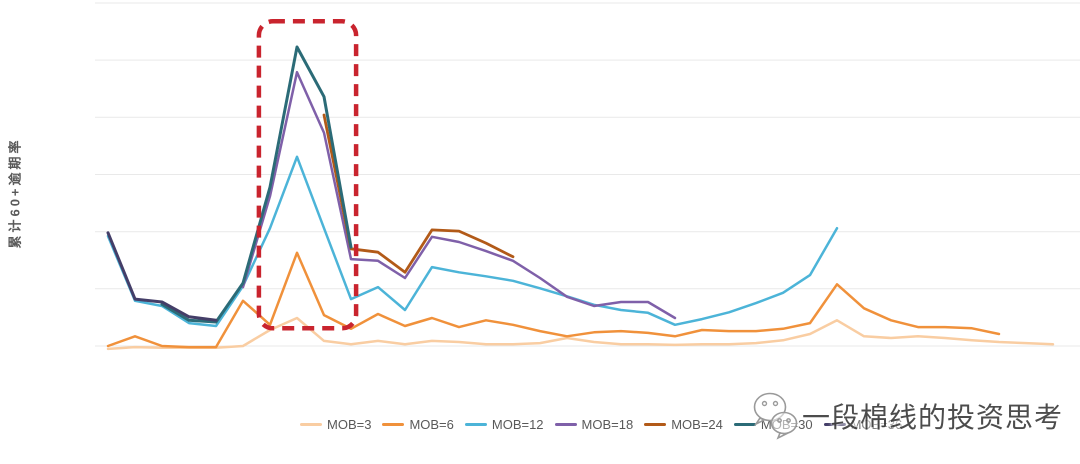 The height and width of the screenshot is (464, 1080). Describe the element at coordinates (307, 175) in the screenshot. I see `highlight-box` at that location.